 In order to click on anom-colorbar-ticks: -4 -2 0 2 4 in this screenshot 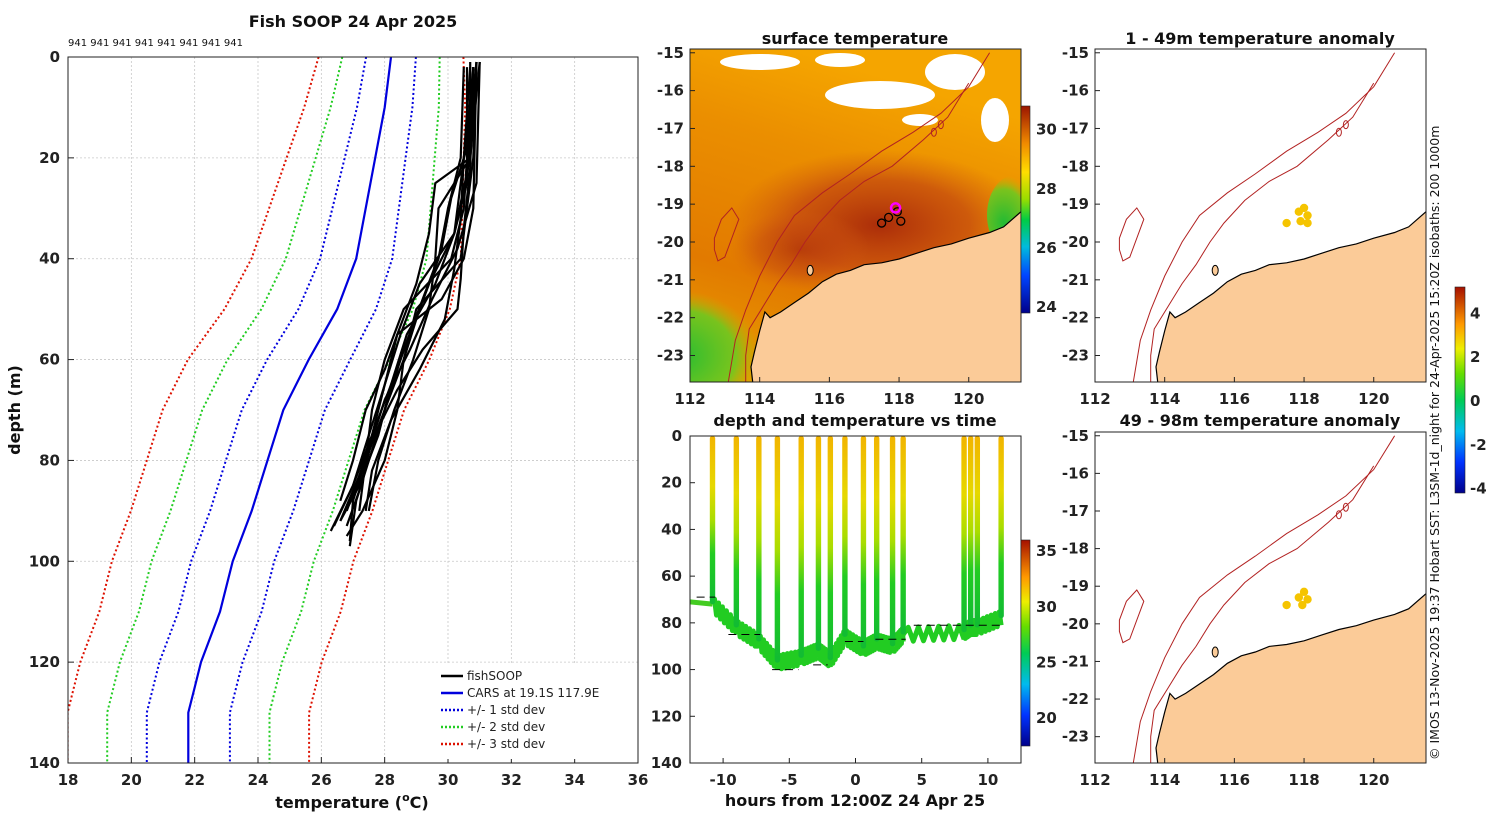, I will do `click(1478, 400)`.